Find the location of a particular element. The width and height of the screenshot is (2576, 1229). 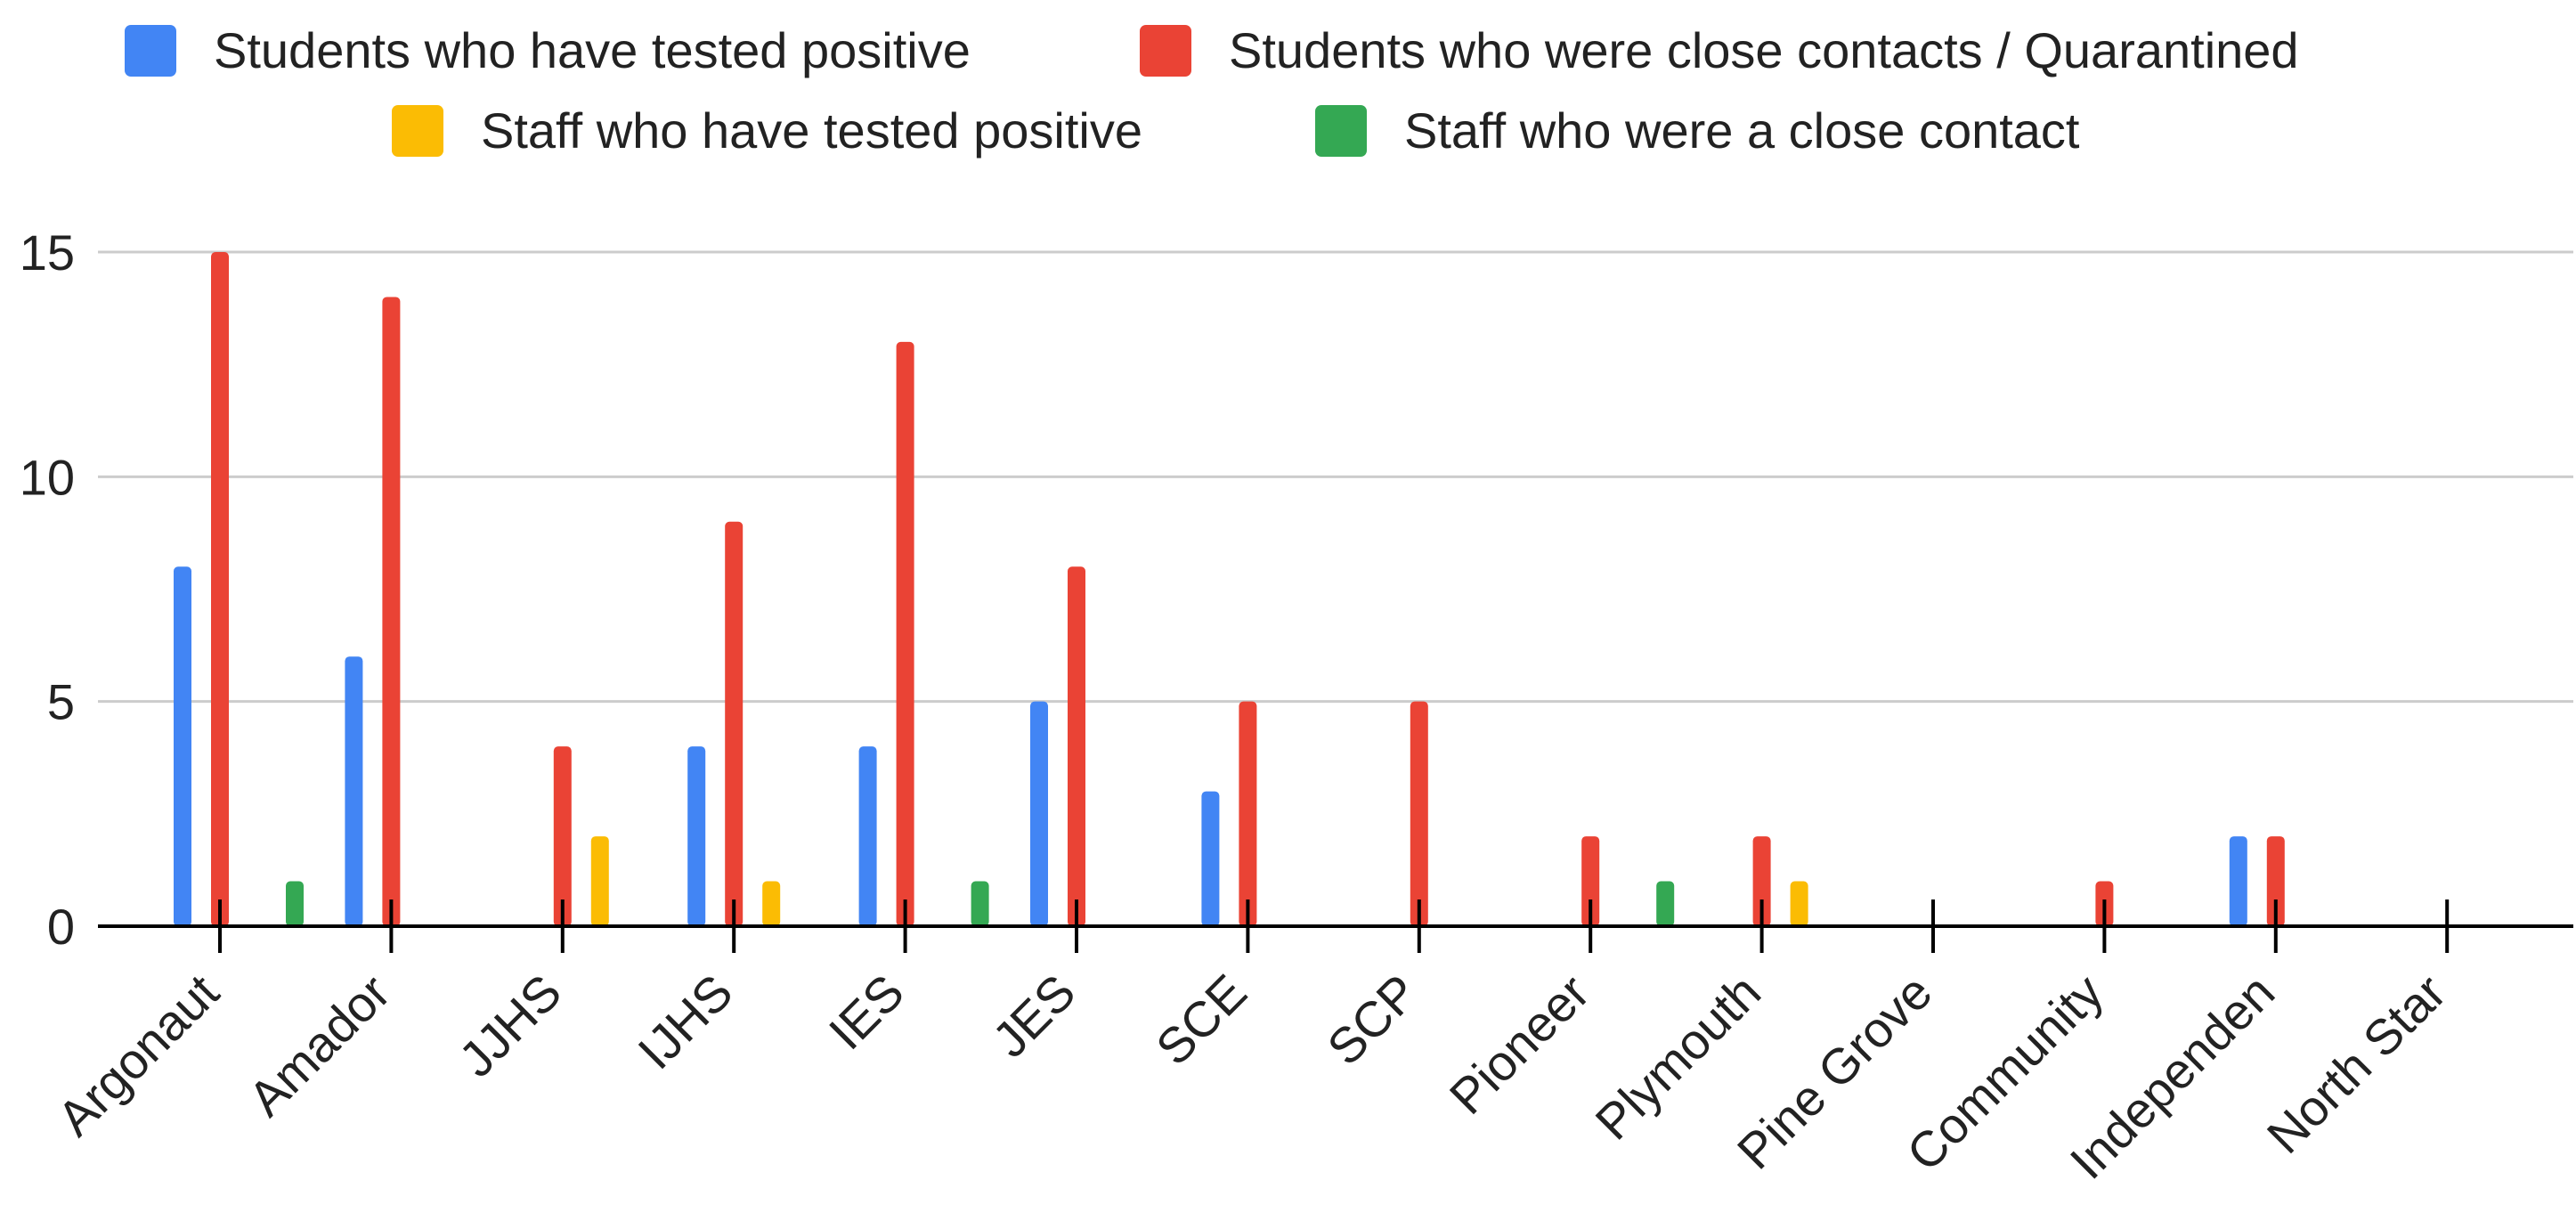

x-tick-label-sce: SCE is located at coordinates (1201, 1020).